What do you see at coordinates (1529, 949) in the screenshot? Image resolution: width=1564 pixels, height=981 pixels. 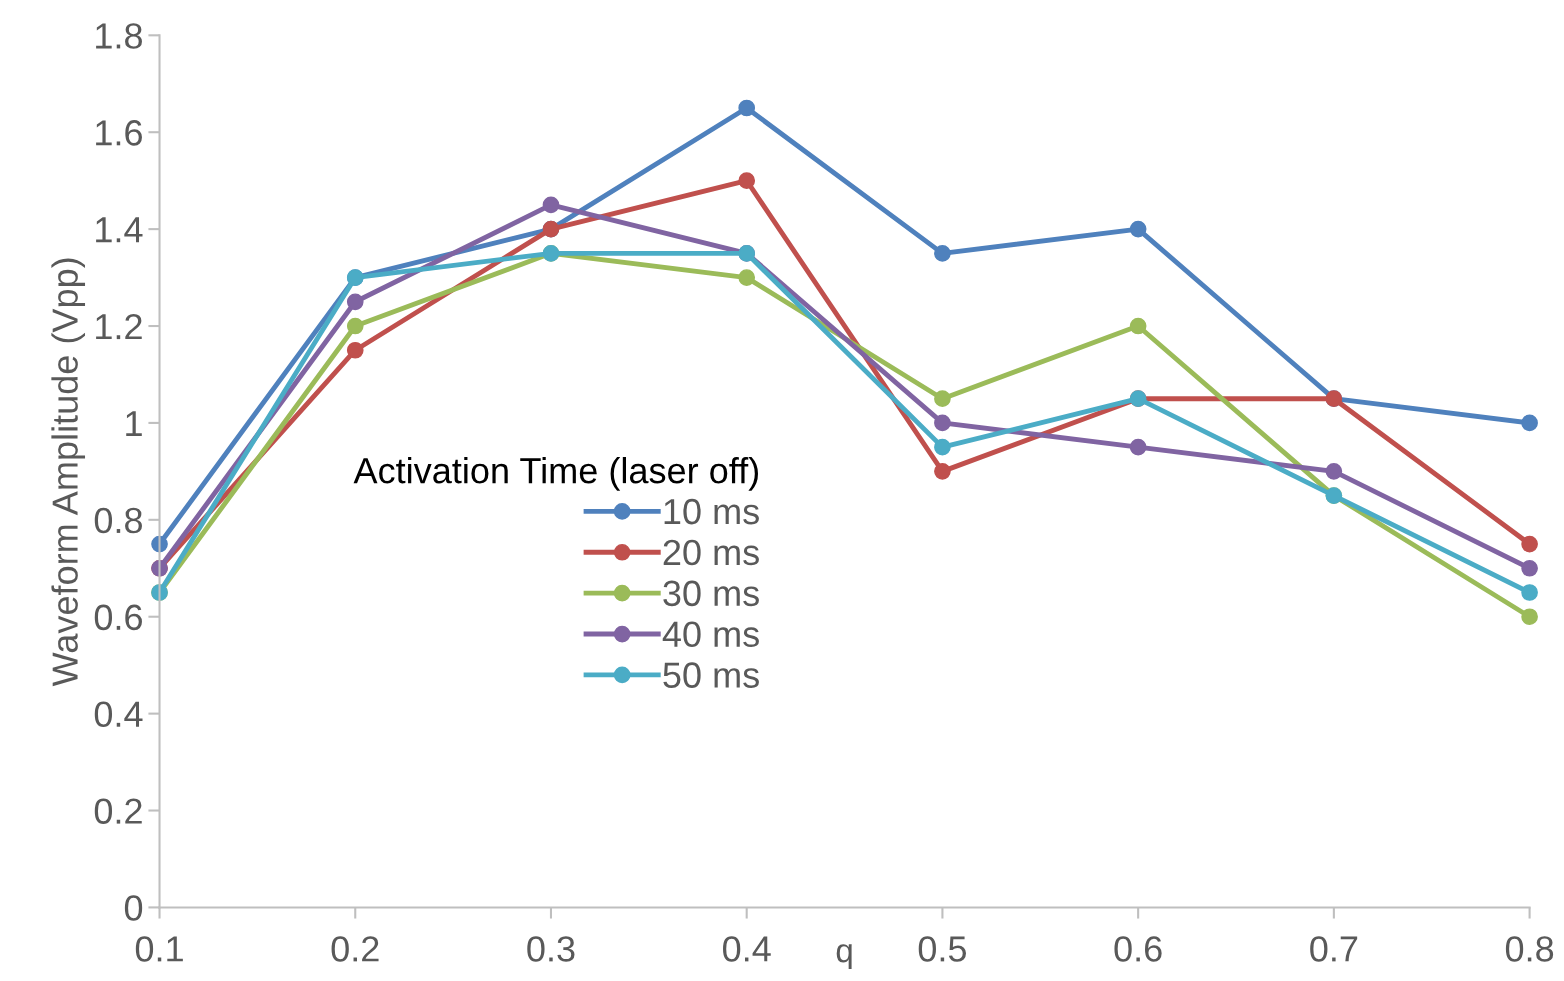 I see `x-tick-label: 0.8` at bounding box center [1529, 949].